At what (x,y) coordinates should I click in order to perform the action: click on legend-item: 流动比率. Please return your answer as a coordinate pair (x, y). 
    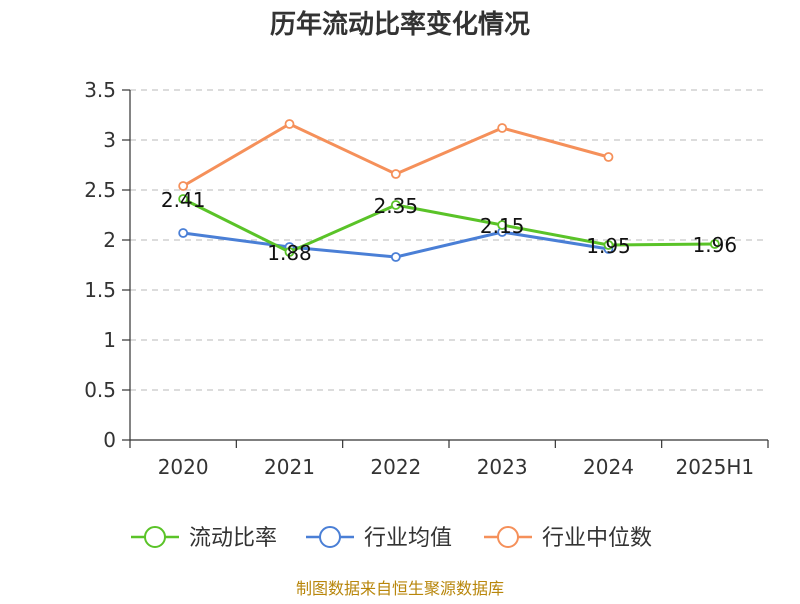
    Looking at the image, I should click on (204, 538).